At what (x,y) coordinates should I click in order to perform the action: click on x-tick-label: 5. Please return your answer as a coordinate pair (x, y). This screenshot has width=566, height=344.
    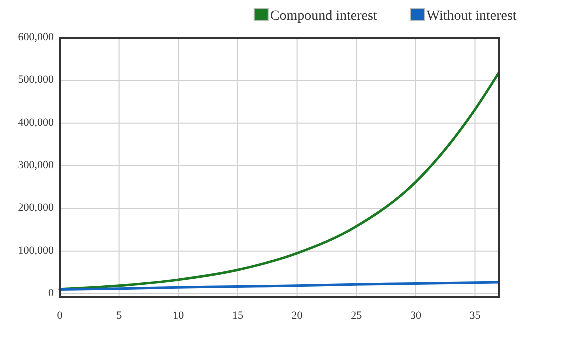
    Looking at the image, I should click on (119, 316).